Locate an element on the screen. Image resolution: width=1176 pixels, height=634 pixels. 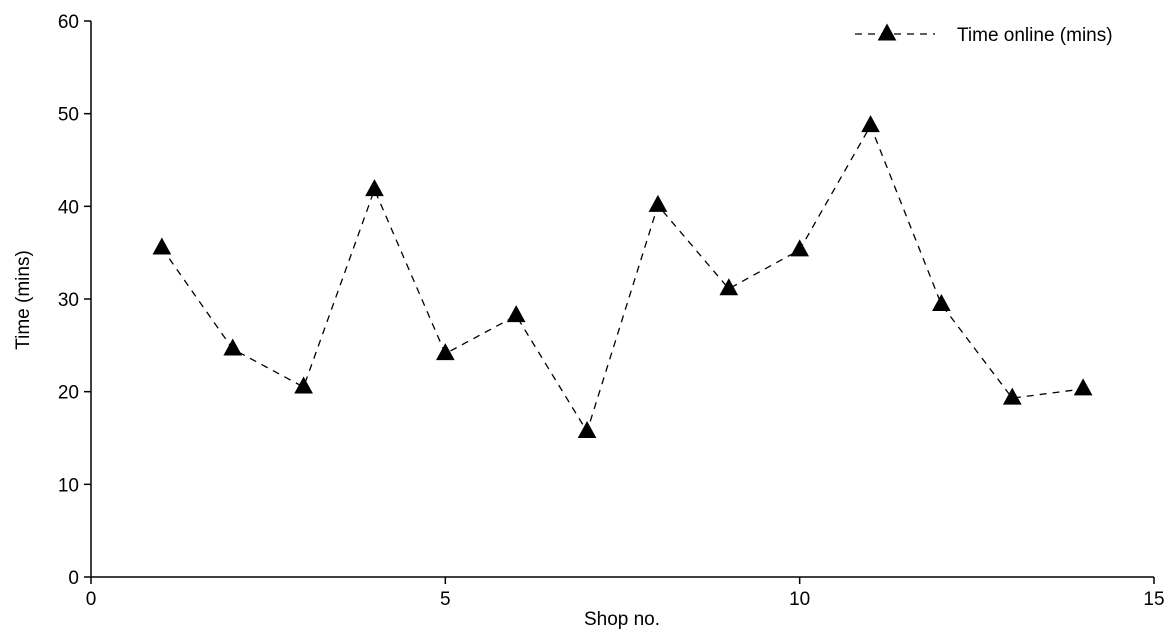
y-tick-label: 60 is located at coordinates (68, 22).